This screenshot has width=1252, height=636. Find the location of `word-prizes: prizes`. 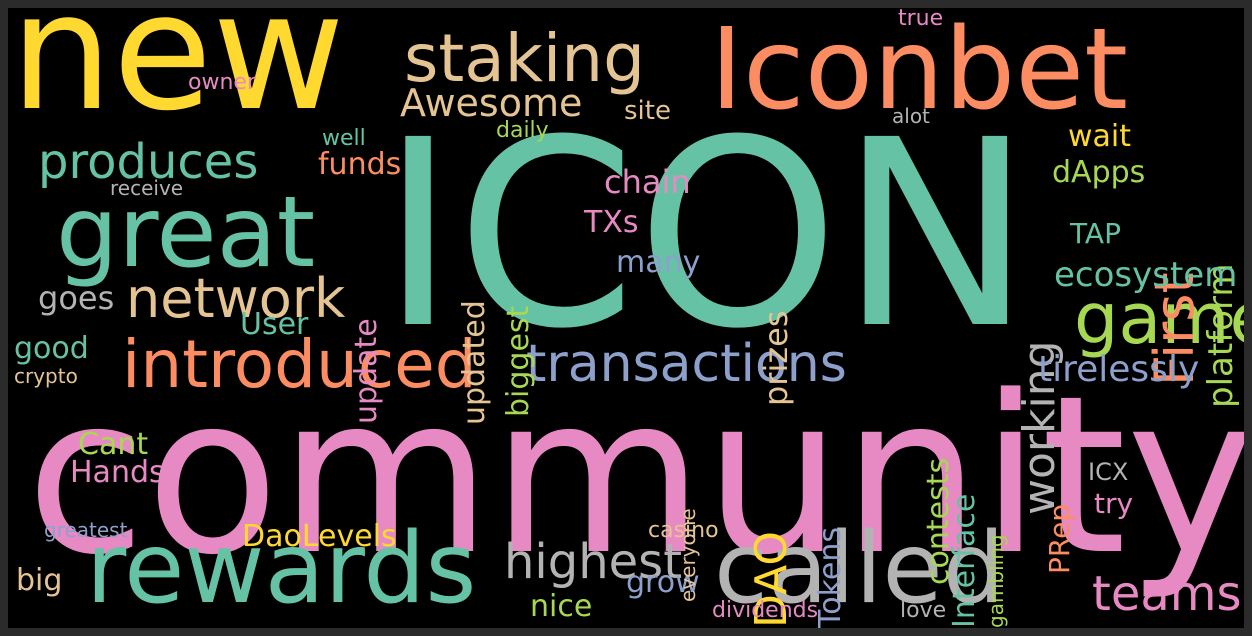

word-prizes: prizes is located at coordinates (776, 358).